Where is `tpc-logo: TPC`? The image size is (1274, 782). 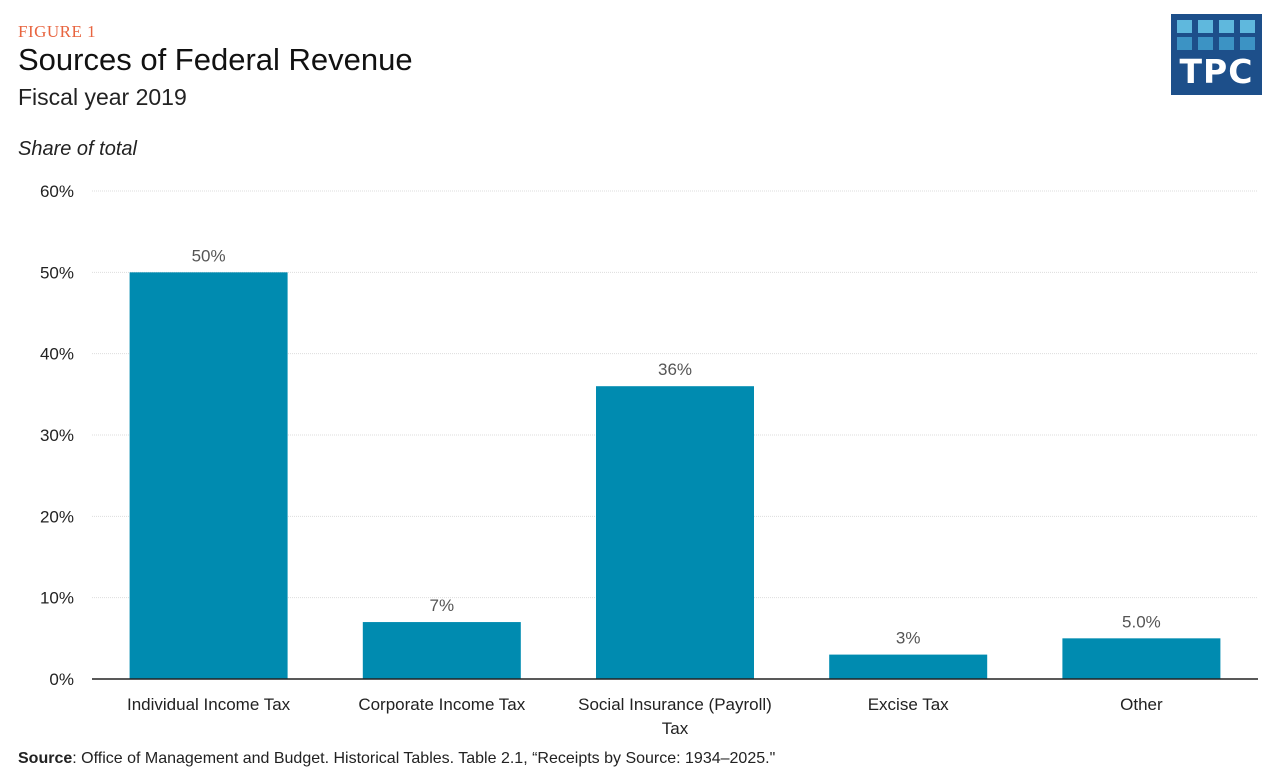 tpc-logo: TPC is located at coordinates (1216, 54).